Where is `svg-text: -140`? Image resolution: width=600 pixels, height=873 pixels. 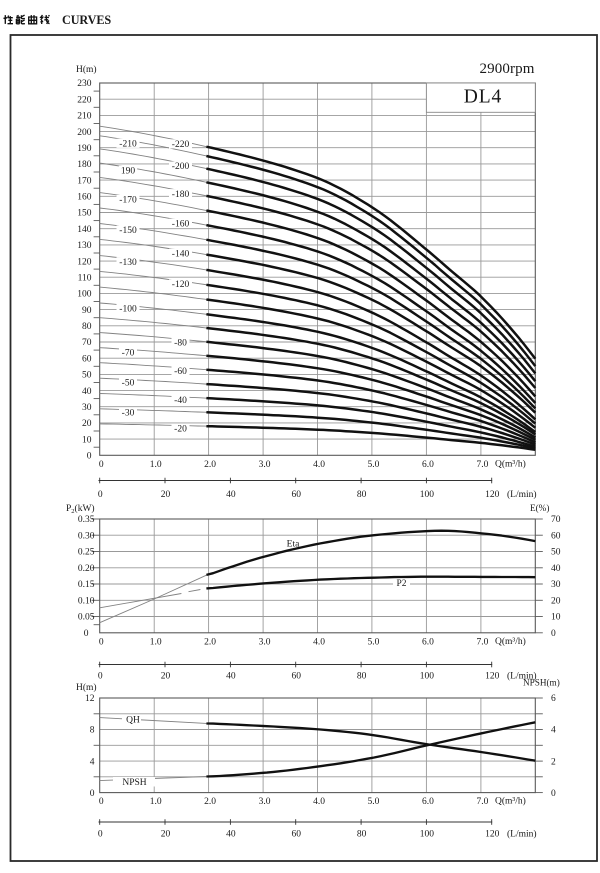
svg-text: -140 is located at coordinates (181, 254).